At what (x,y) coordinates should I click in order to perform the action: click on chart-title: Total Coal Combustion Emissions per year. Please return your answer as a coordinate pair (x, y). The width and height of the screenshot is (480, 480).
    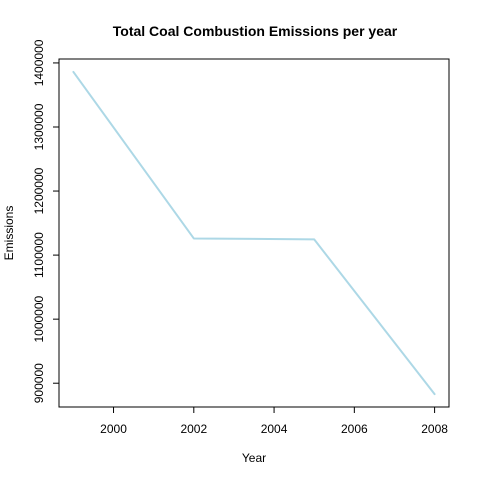
    Looking at the image, I should click on (255, 31).